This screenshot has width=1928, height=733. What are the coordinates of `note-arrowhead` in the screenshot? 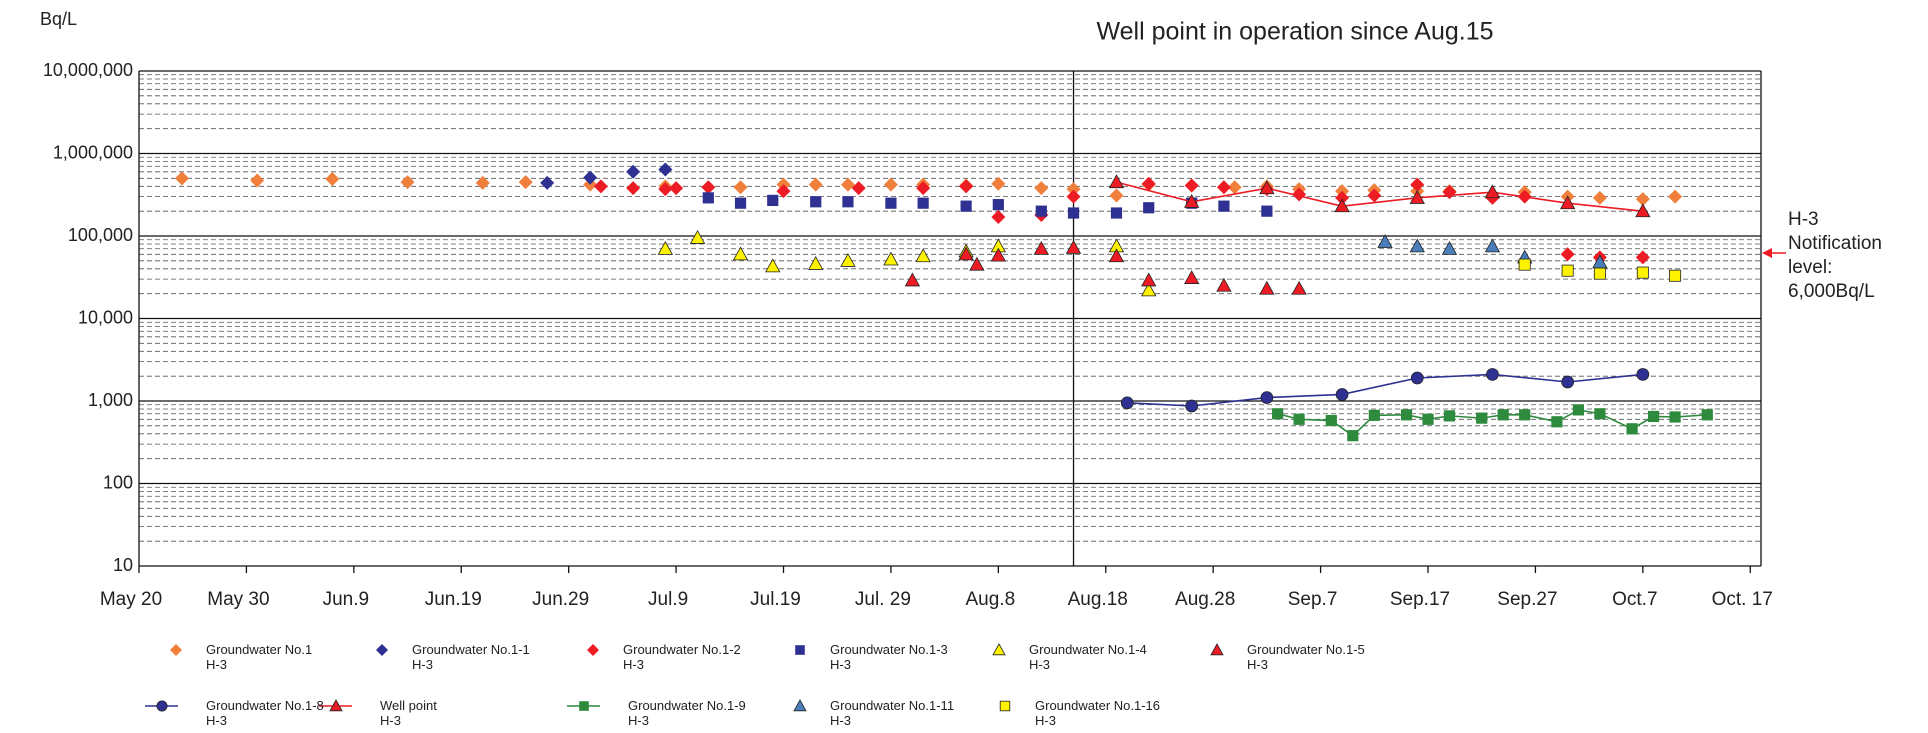 It's located at (1767, 253).